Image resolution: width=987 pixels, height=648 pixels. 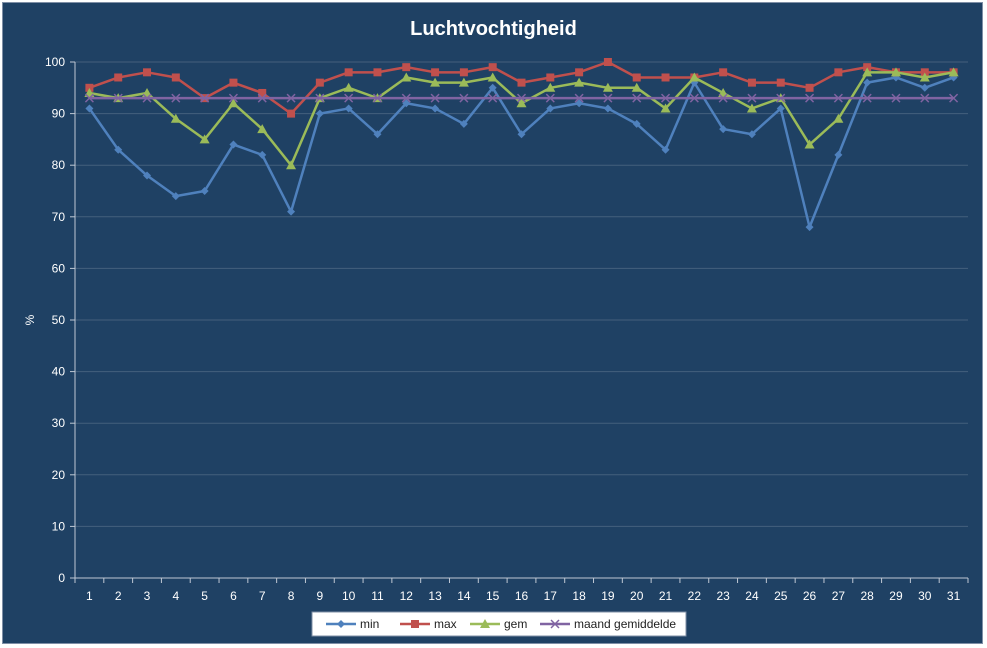 What do you see at coordinates (752, 596) in the screenshot?
I see `x-tick-label: 24` at bounding box center [752, 596].